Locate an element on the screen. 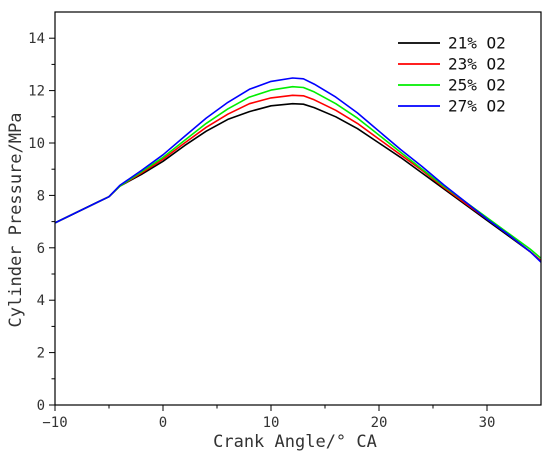 The height and width of the screenshot is (461, 550). y-tick-label-6: 12 is located at coordinates (36, 92).